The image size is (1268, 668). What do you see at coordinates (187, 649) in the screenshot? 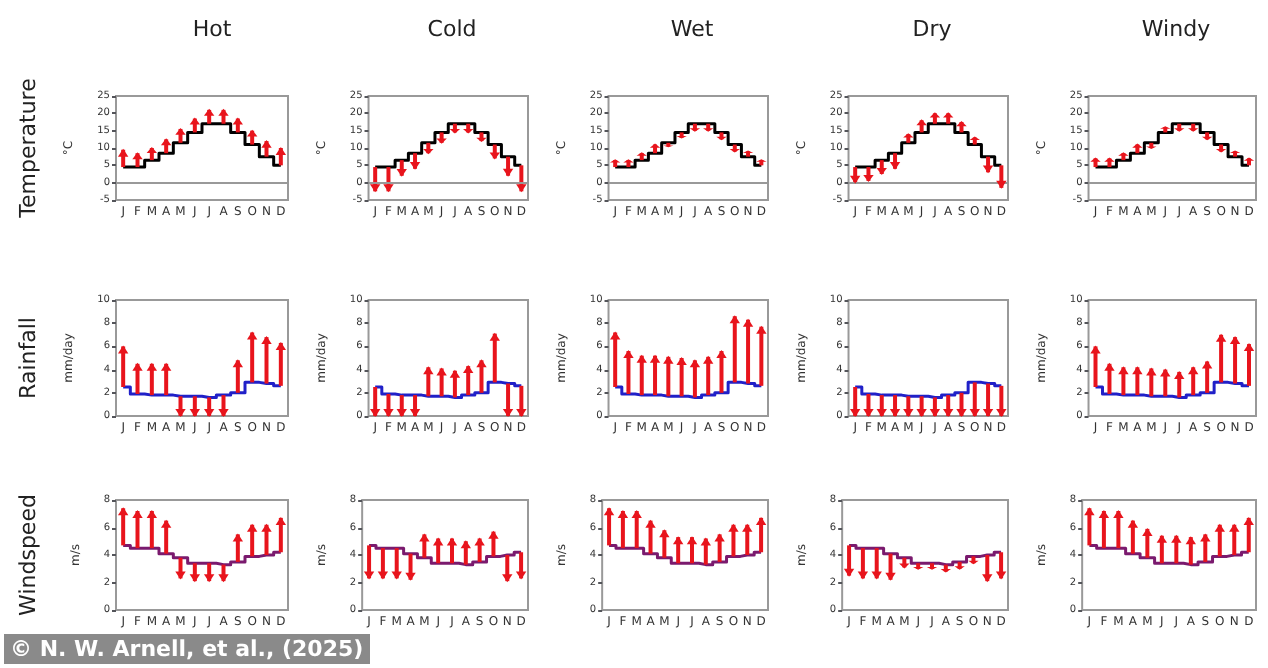
I see `text: © N. W. Arnell, et al., (2025)` at bounding box center [187, 649].